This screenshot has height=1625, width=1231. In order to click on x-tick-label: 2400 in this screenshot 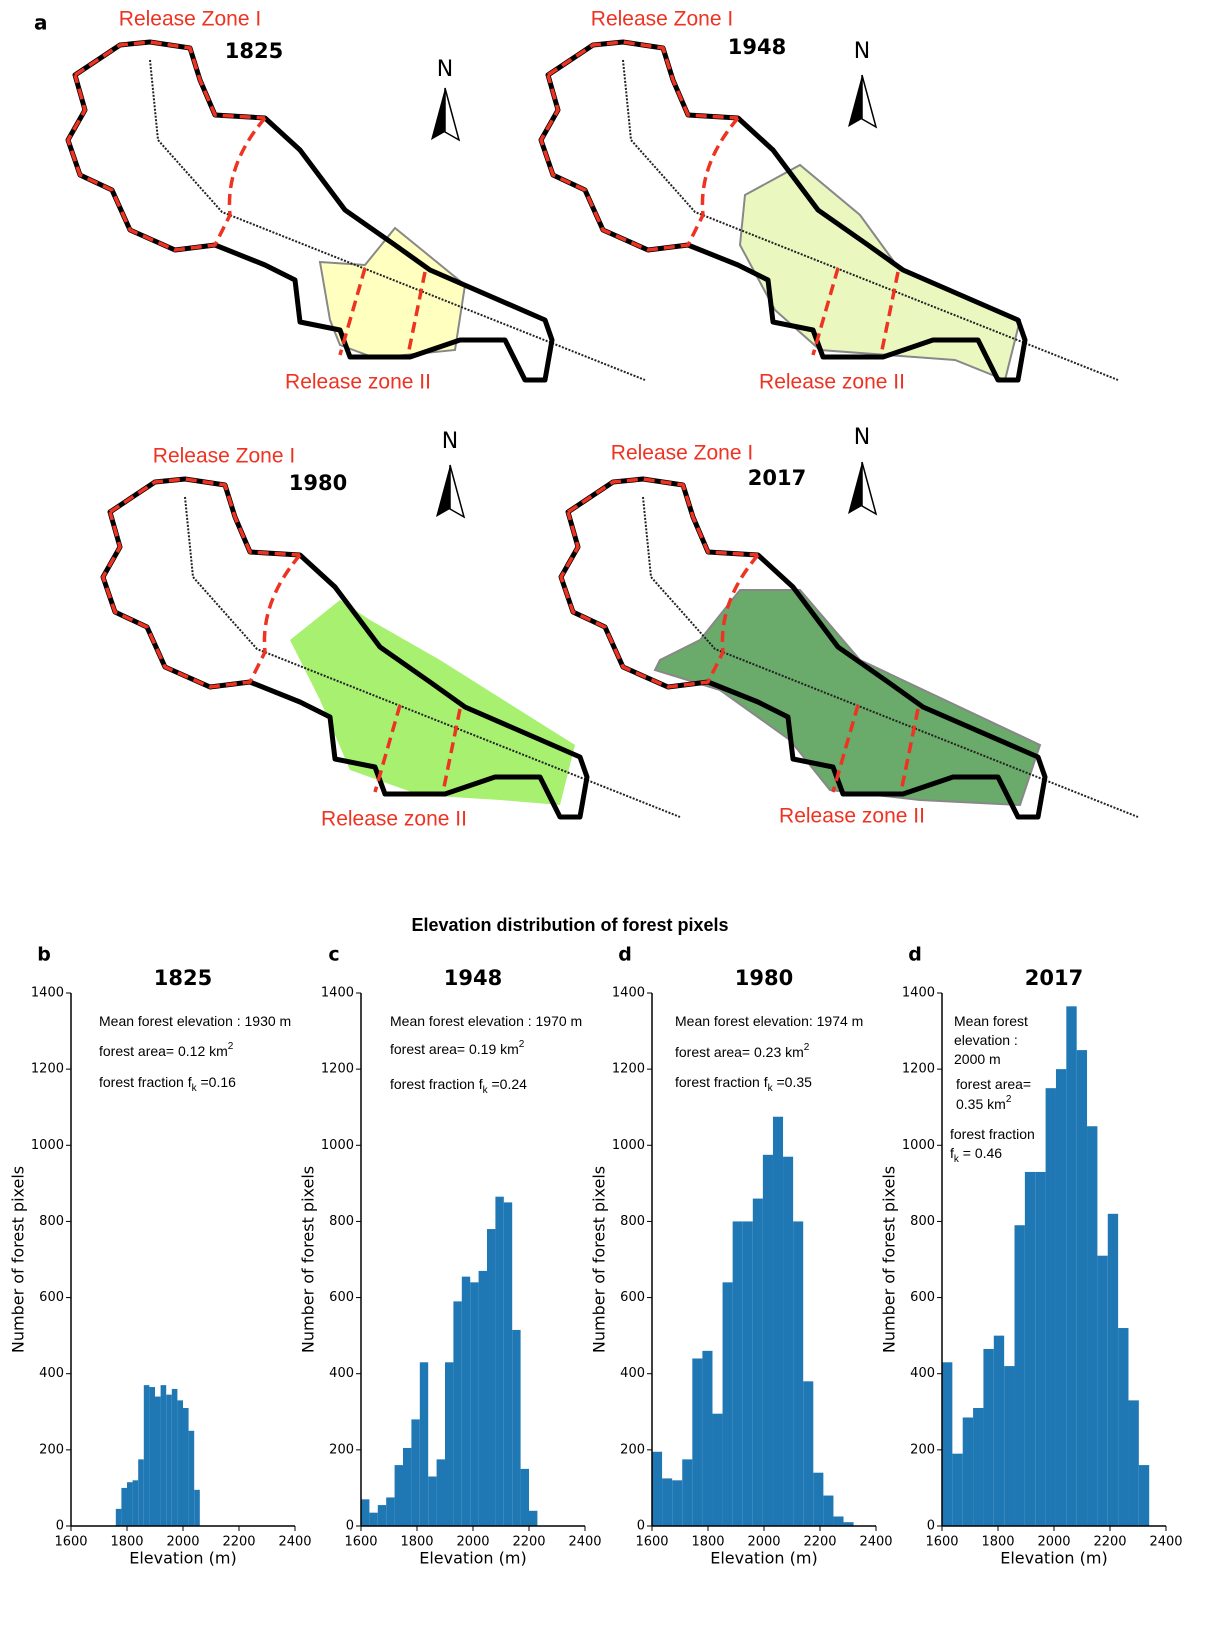, I will do `click(584, 1542)`.